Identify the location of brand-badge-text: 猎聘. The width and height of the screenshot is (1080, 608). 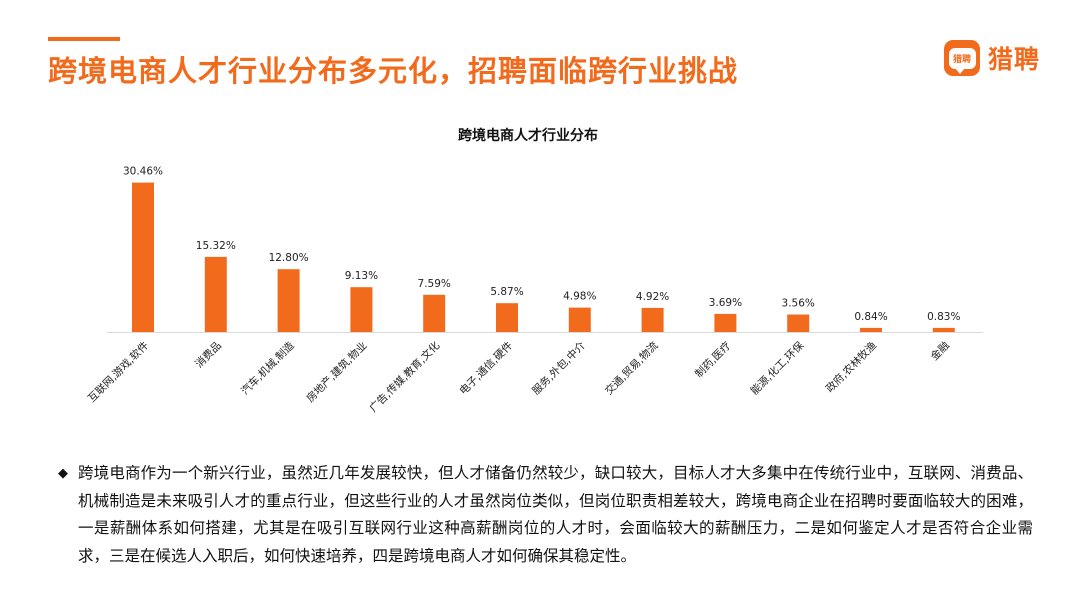
(962, 60).